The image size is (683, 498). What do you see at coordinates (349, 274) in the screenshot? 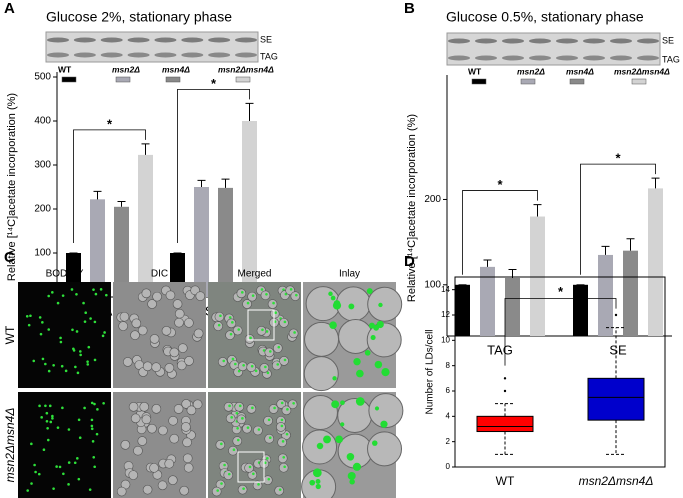
I see `column-label: Inlay` at bounding box center [349, 274].